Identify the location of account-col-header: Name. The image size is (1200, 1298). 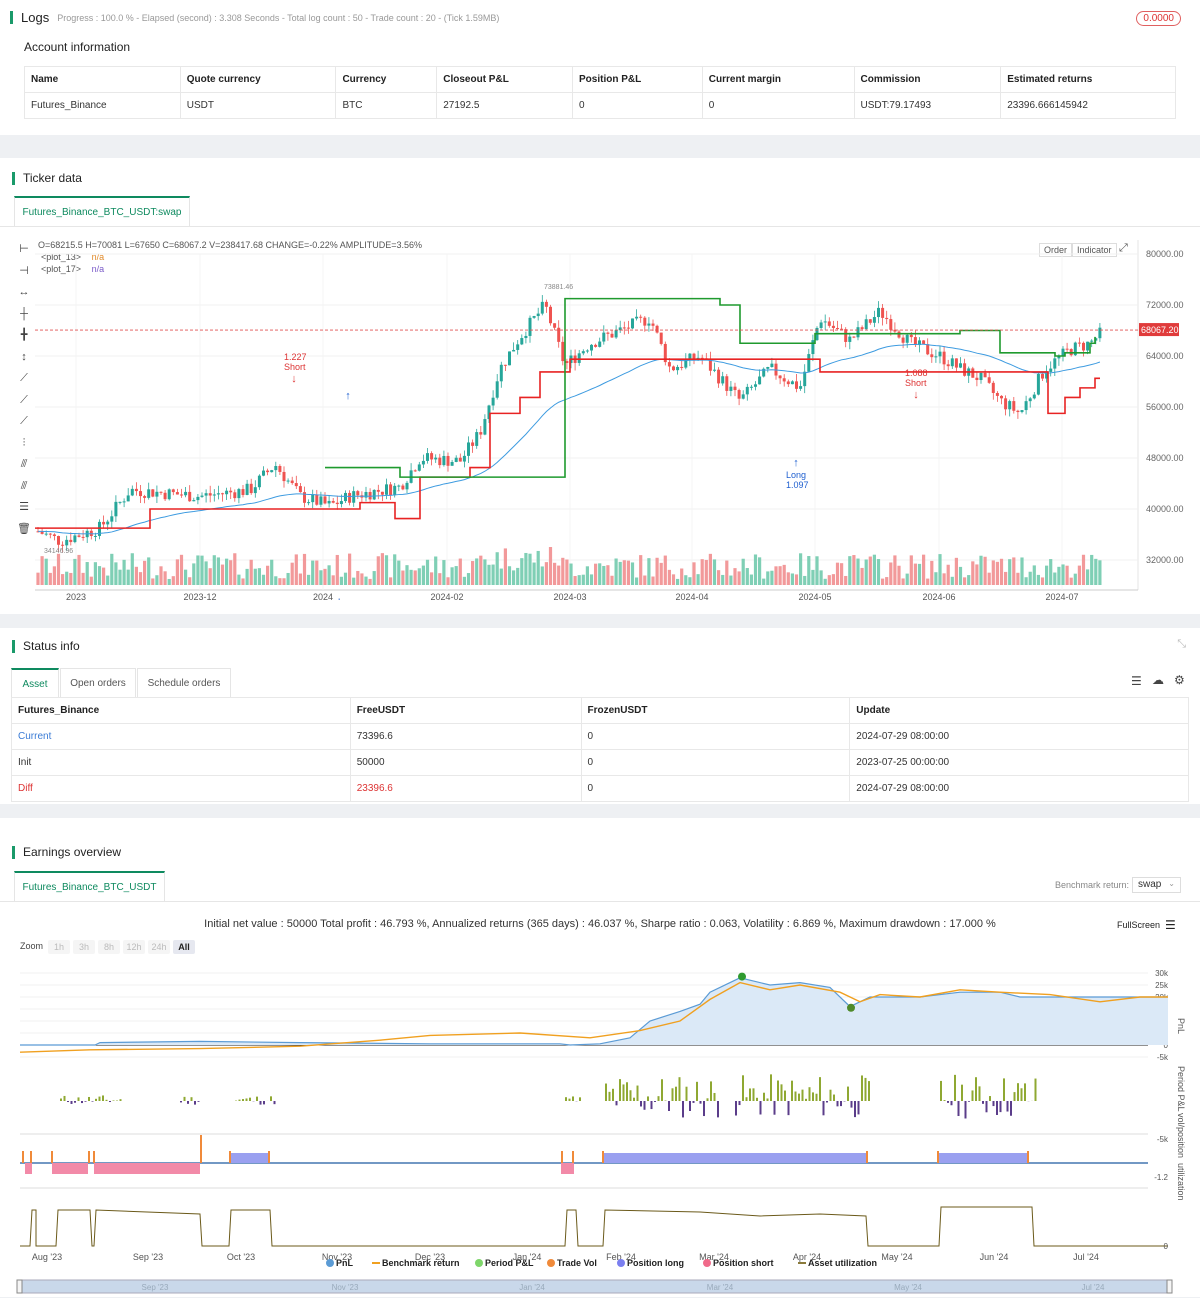
(103, 80).